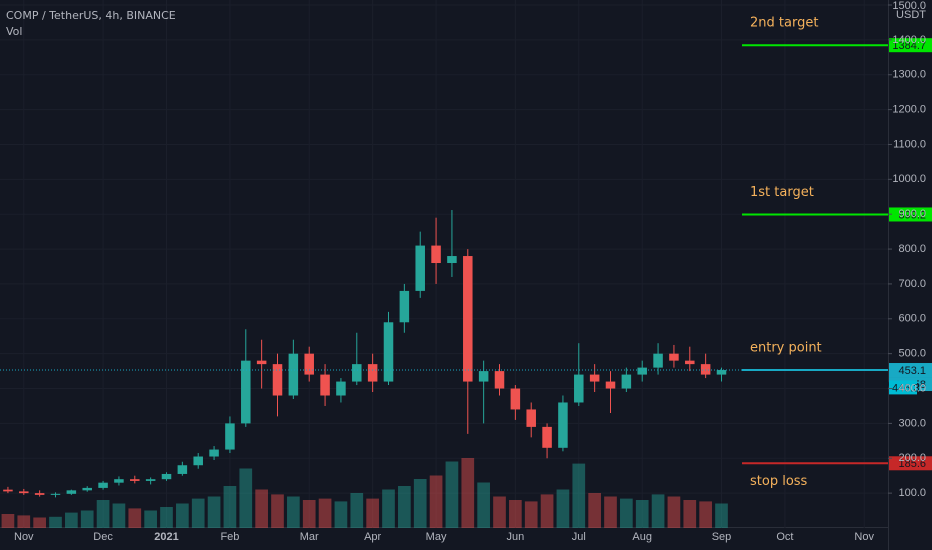 The width and height of the screenshot is (932, 550). I want to click on y-tick-label: 100.0, so click(912, 493).